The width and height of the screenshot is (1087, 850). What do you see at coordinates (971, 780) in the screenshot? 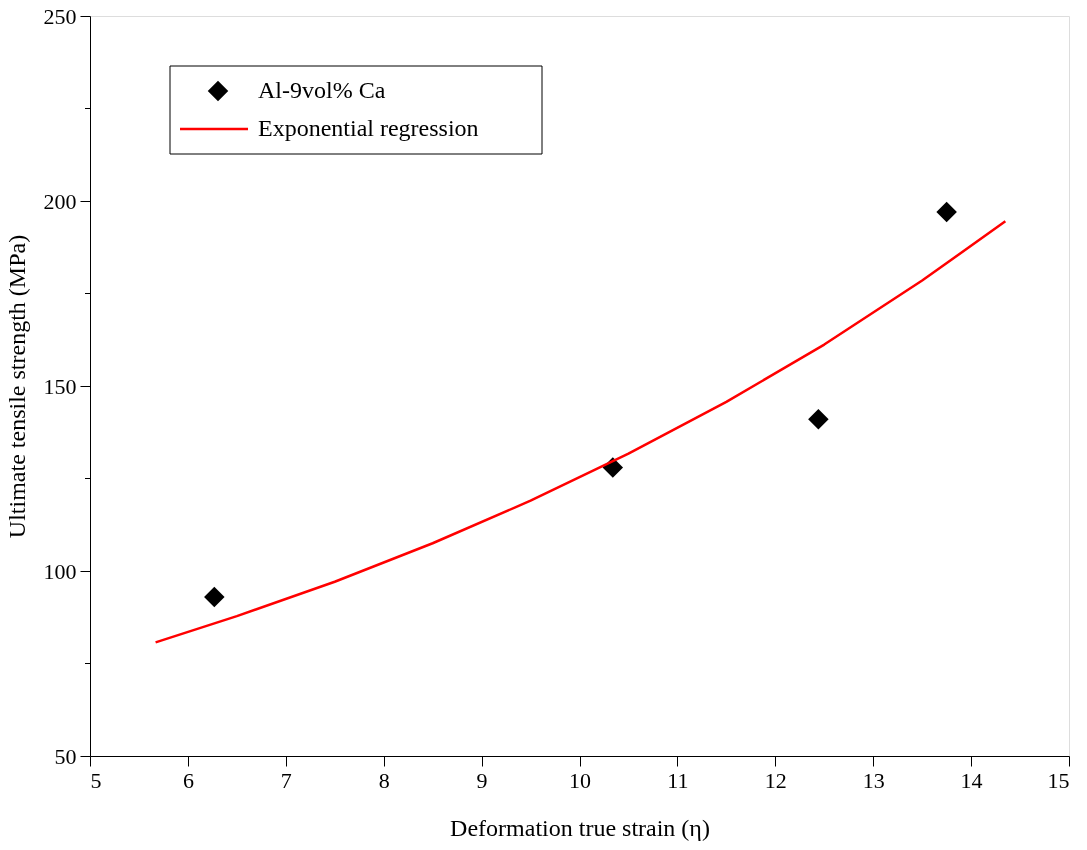
I see `x-tick-label: 14` at bounding box center [971, 780].